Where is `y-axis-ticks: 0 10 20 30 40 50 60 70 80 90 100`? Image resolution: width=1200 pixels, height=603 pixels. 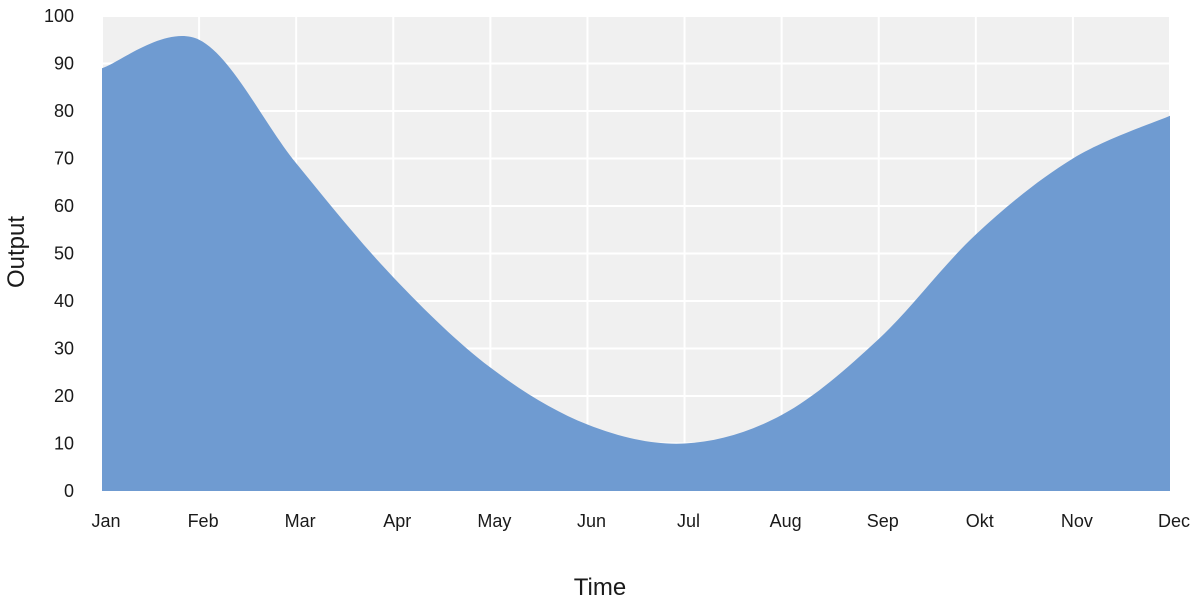
y-axis-ticks: 0 10 20 30 40 50 60 70 80 90 100 is located at coordinates (59, 253).